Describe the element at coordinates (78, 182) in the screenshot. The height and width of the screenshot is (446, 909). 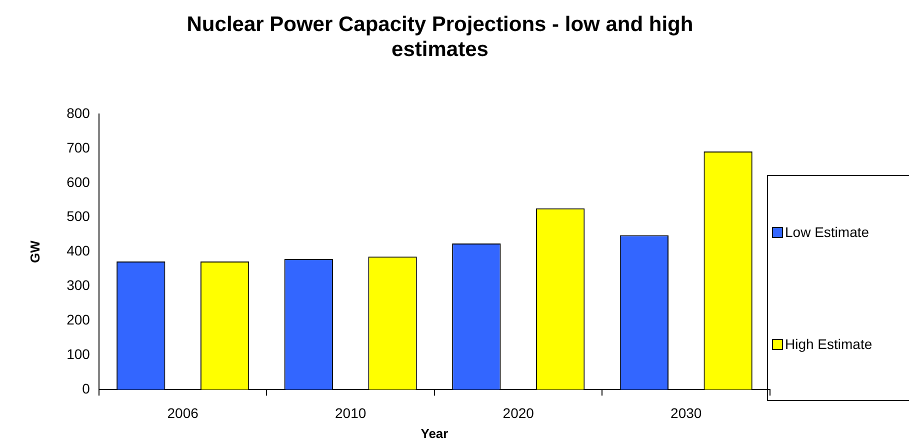
I see `y-tick-label: 600` at that location.